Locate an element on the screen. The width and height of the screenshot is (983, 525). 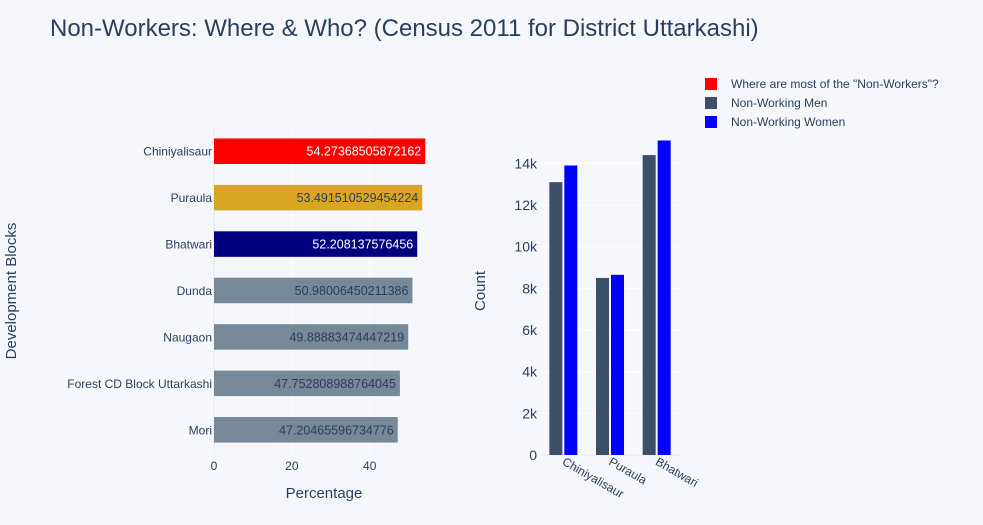
legend-item: Non-Working Men is located at coordinates (766, 103).